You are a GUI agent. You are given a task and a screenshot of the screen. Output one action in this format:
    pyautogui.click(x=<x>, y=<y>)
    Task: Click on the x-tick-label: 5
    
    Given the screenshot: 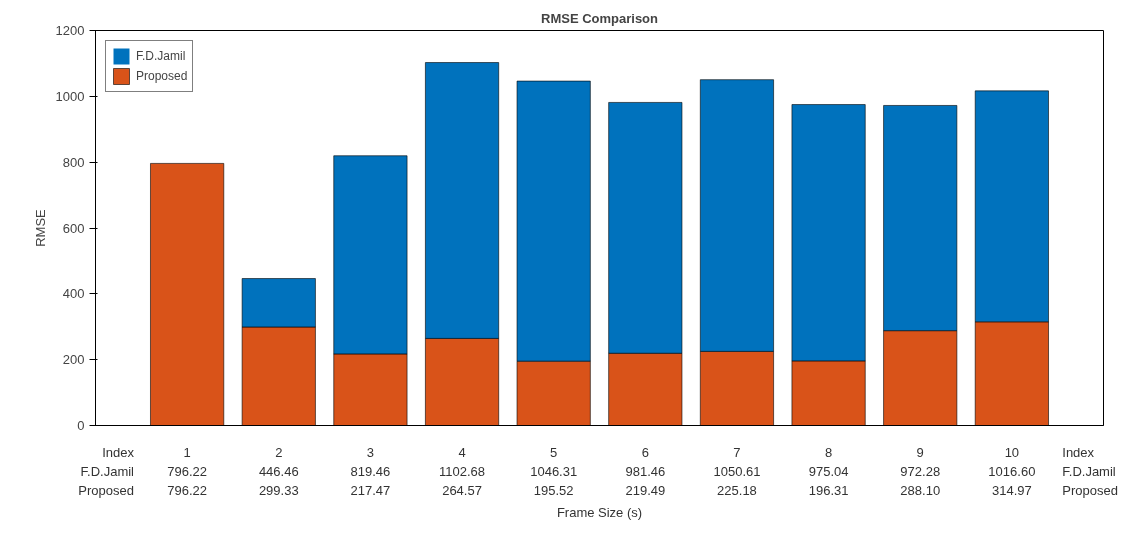 What is the action you would take?
    pyautogui.click(x=554, y=452)
    